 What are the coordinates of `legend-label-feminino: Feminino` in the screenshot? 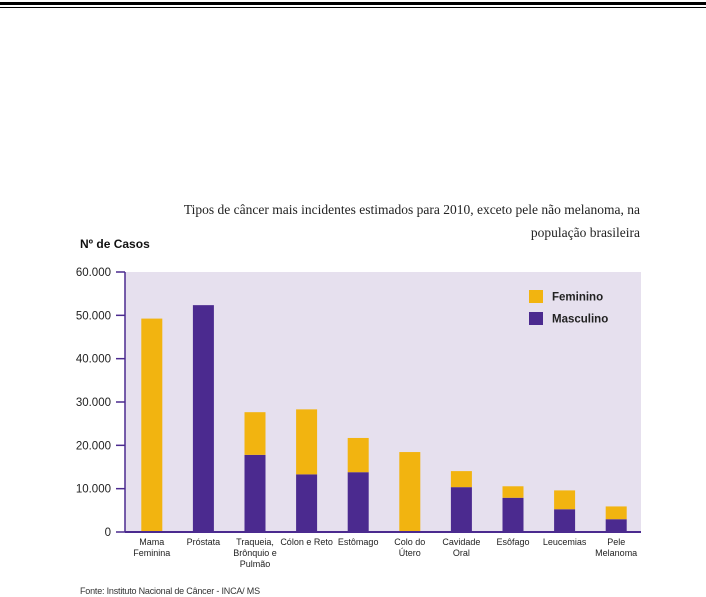 It's located at (577, 298).